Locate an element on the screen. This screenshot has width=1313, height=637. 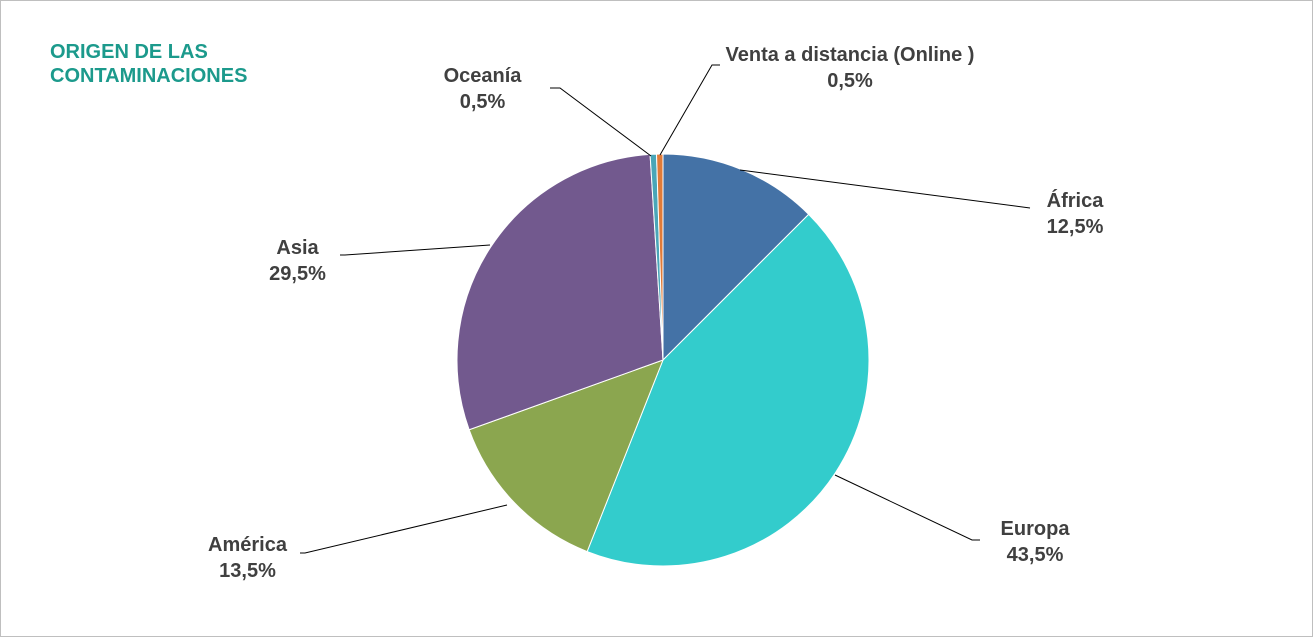
label-name: América is located at coordinates (247, 545).